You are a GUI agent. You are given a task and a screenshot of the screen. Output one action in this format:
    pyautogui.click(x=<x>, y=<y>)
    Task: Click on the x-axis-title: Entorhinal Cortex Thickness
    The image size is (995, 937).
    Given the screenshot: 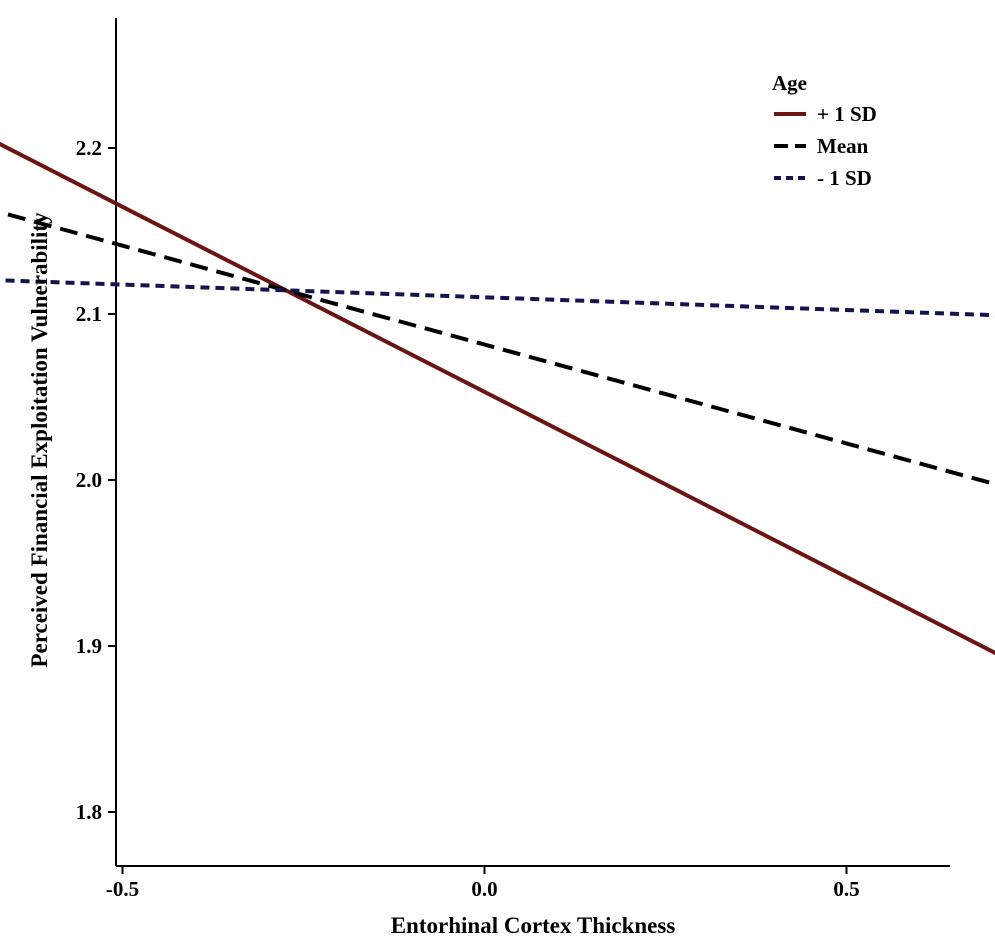 What is the action you would take?
    pyautogui.click(x=533, y=925)
    